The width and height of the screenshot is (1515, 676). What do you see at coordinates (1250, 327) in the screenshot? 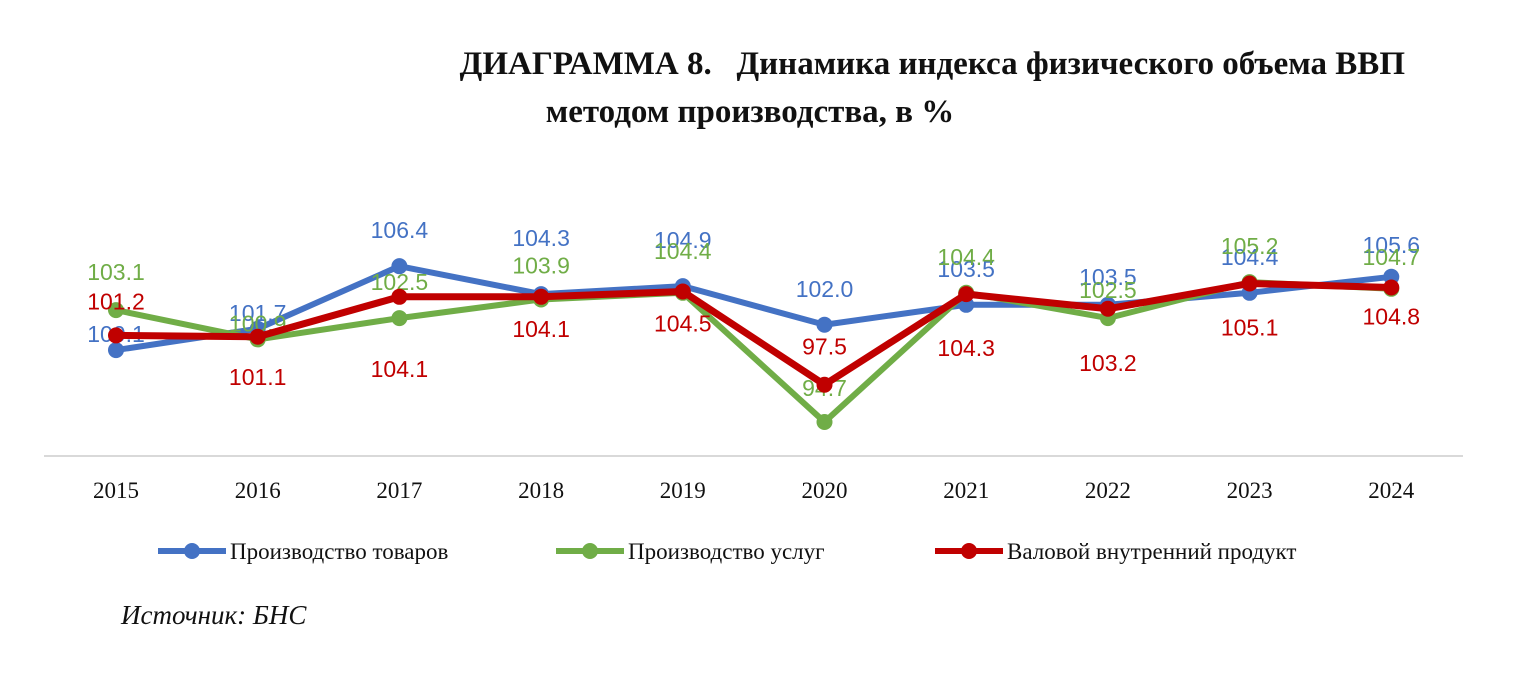
I see `data-label: 105.1` at bounding box center [1250, 327].